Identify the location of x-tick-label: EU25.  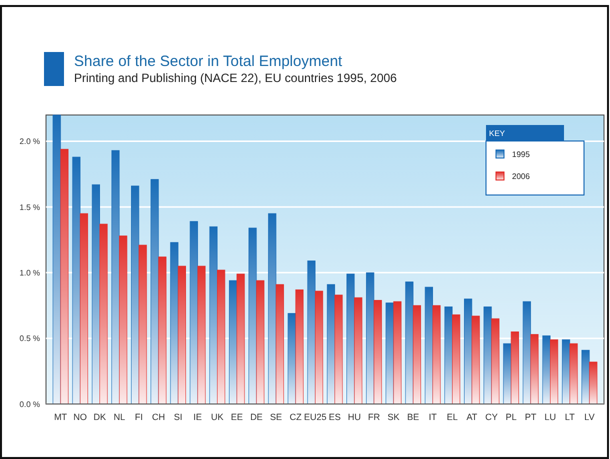
(315, 417).